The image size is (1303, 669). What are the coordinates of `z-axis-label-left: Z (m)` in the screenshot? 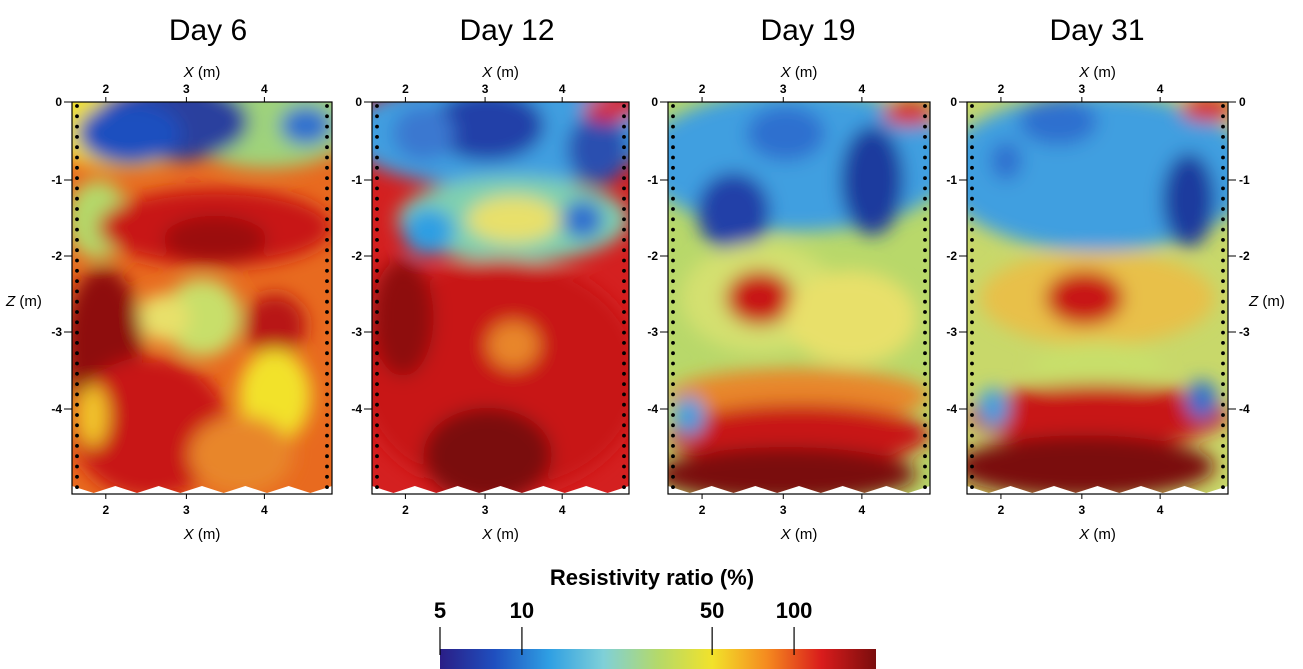 It's located at (23, 301).